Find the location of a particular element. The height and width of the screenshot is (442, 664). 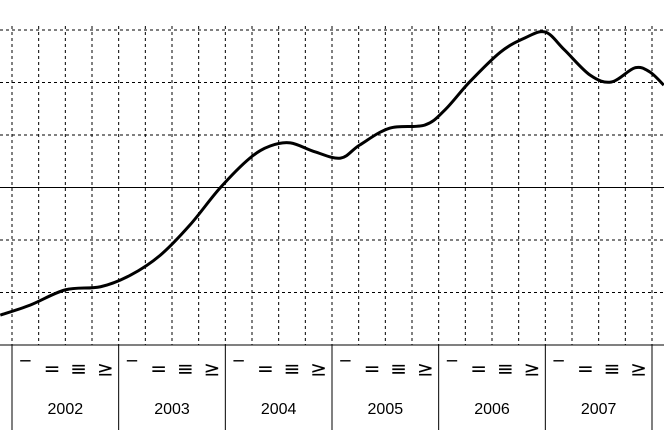

year-label: 2005 is located at coordinates (386, 409).